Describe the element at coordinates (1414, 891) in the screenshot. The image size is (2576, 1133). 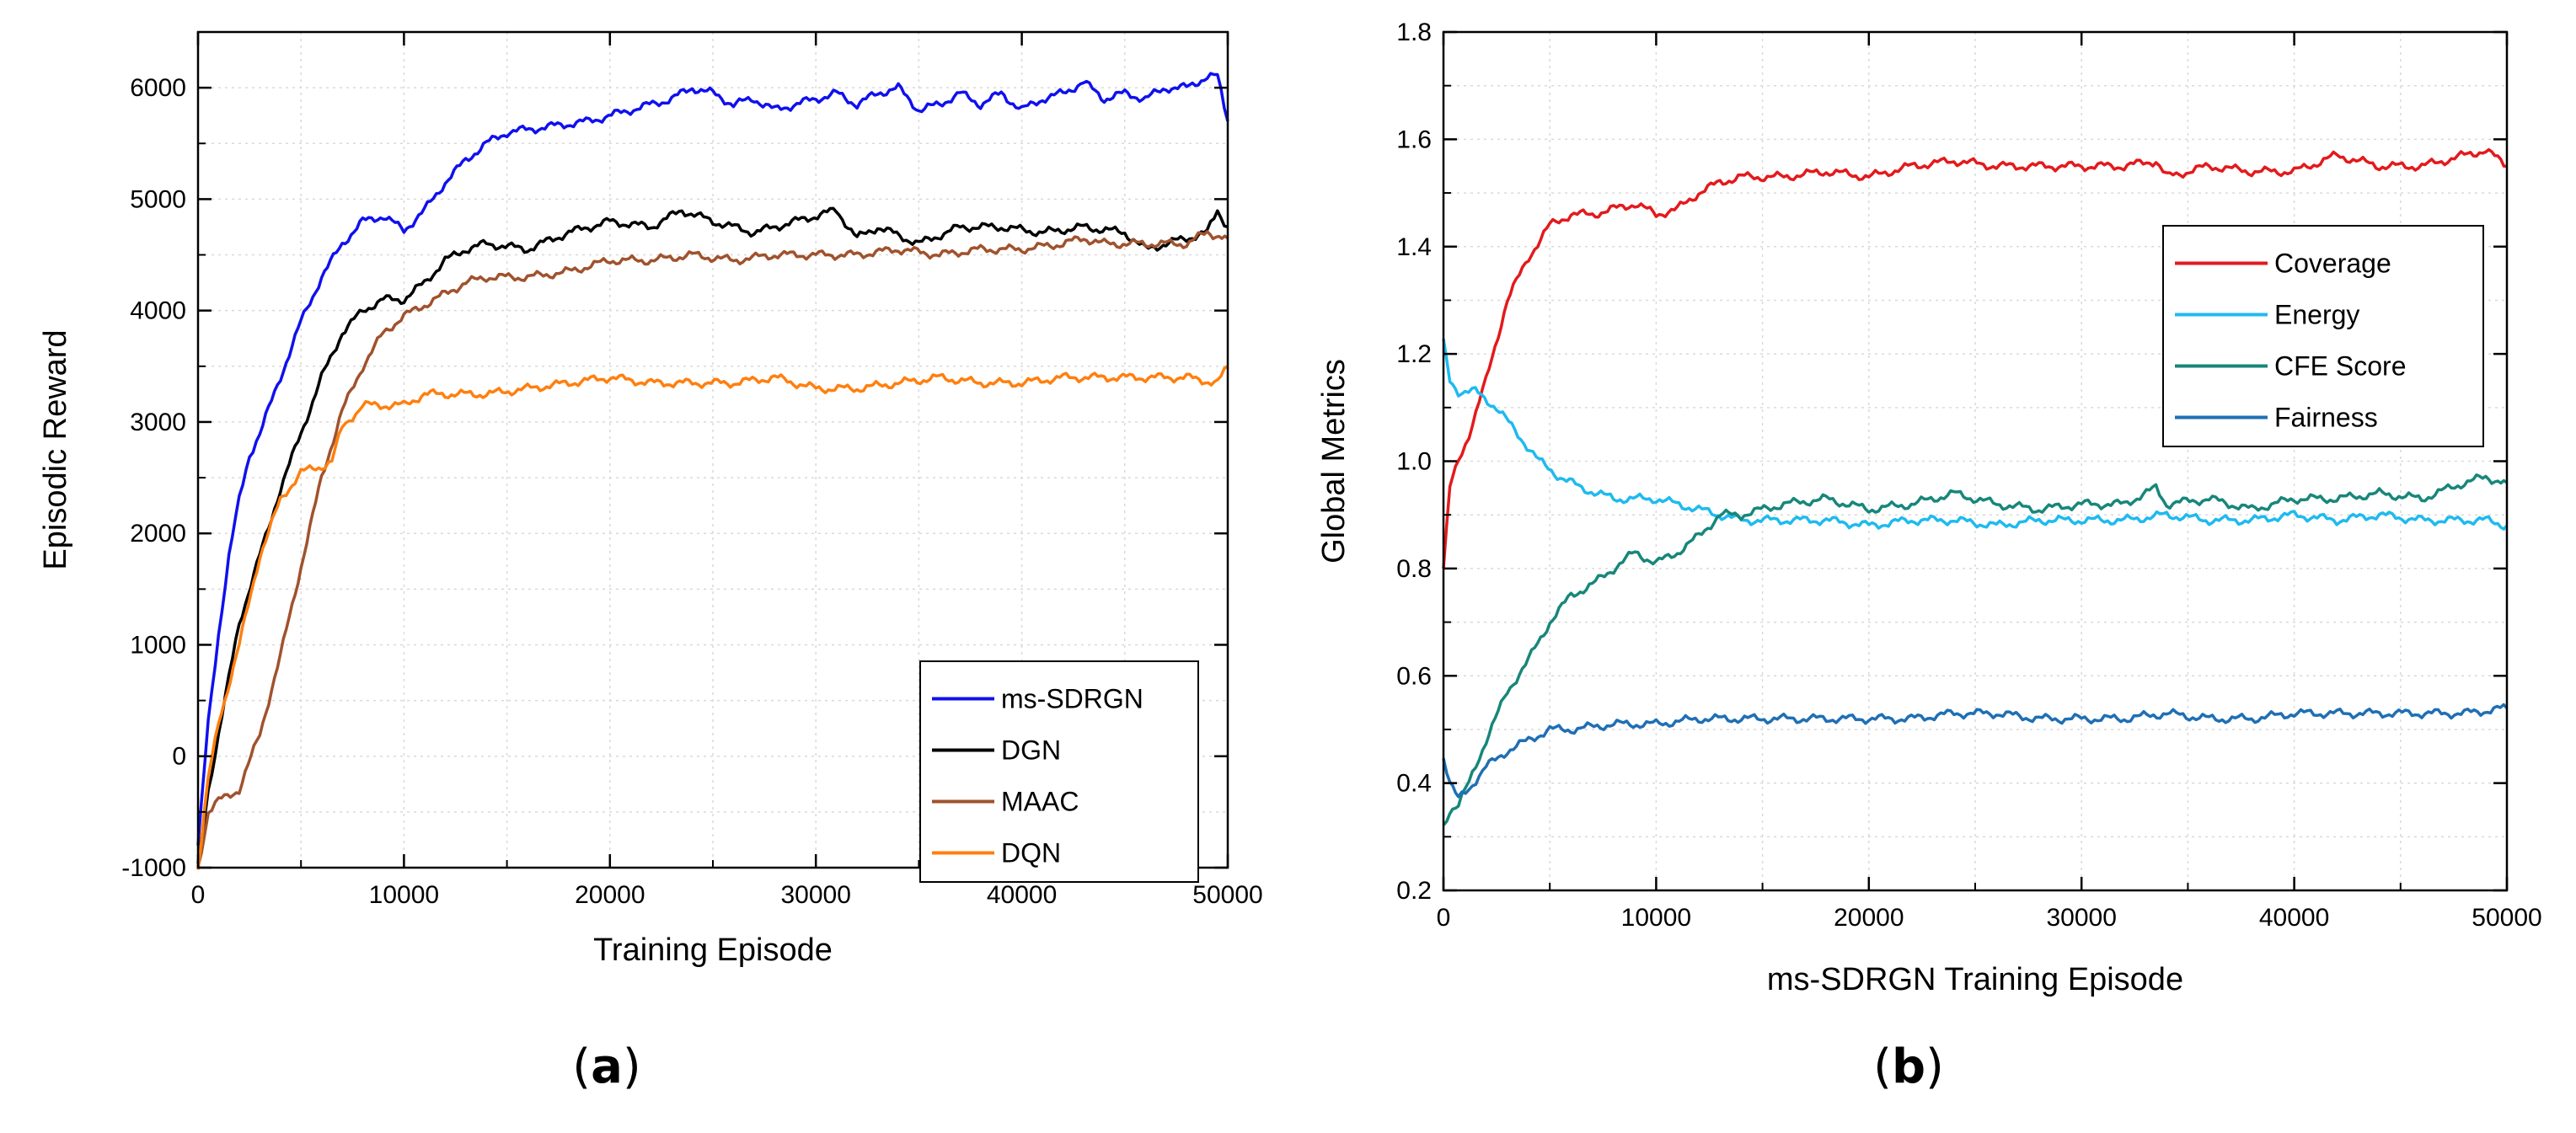
I see `y-tick-label: 0.2` at that location.